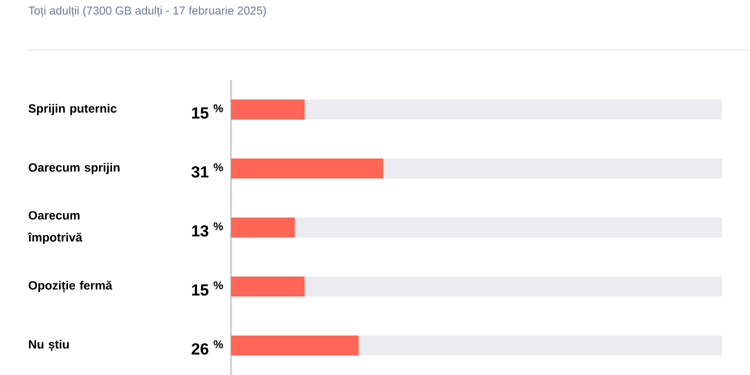  I want to click on y-tick-label: Oarecum sprijin, so click(74, 168).